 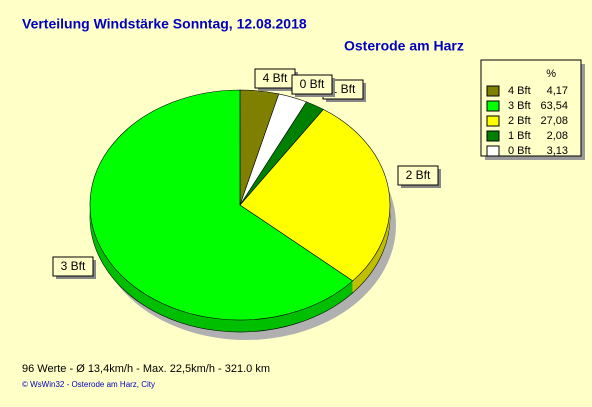 I want to click on legend-value: 27,08, so click(x=554, y=121).